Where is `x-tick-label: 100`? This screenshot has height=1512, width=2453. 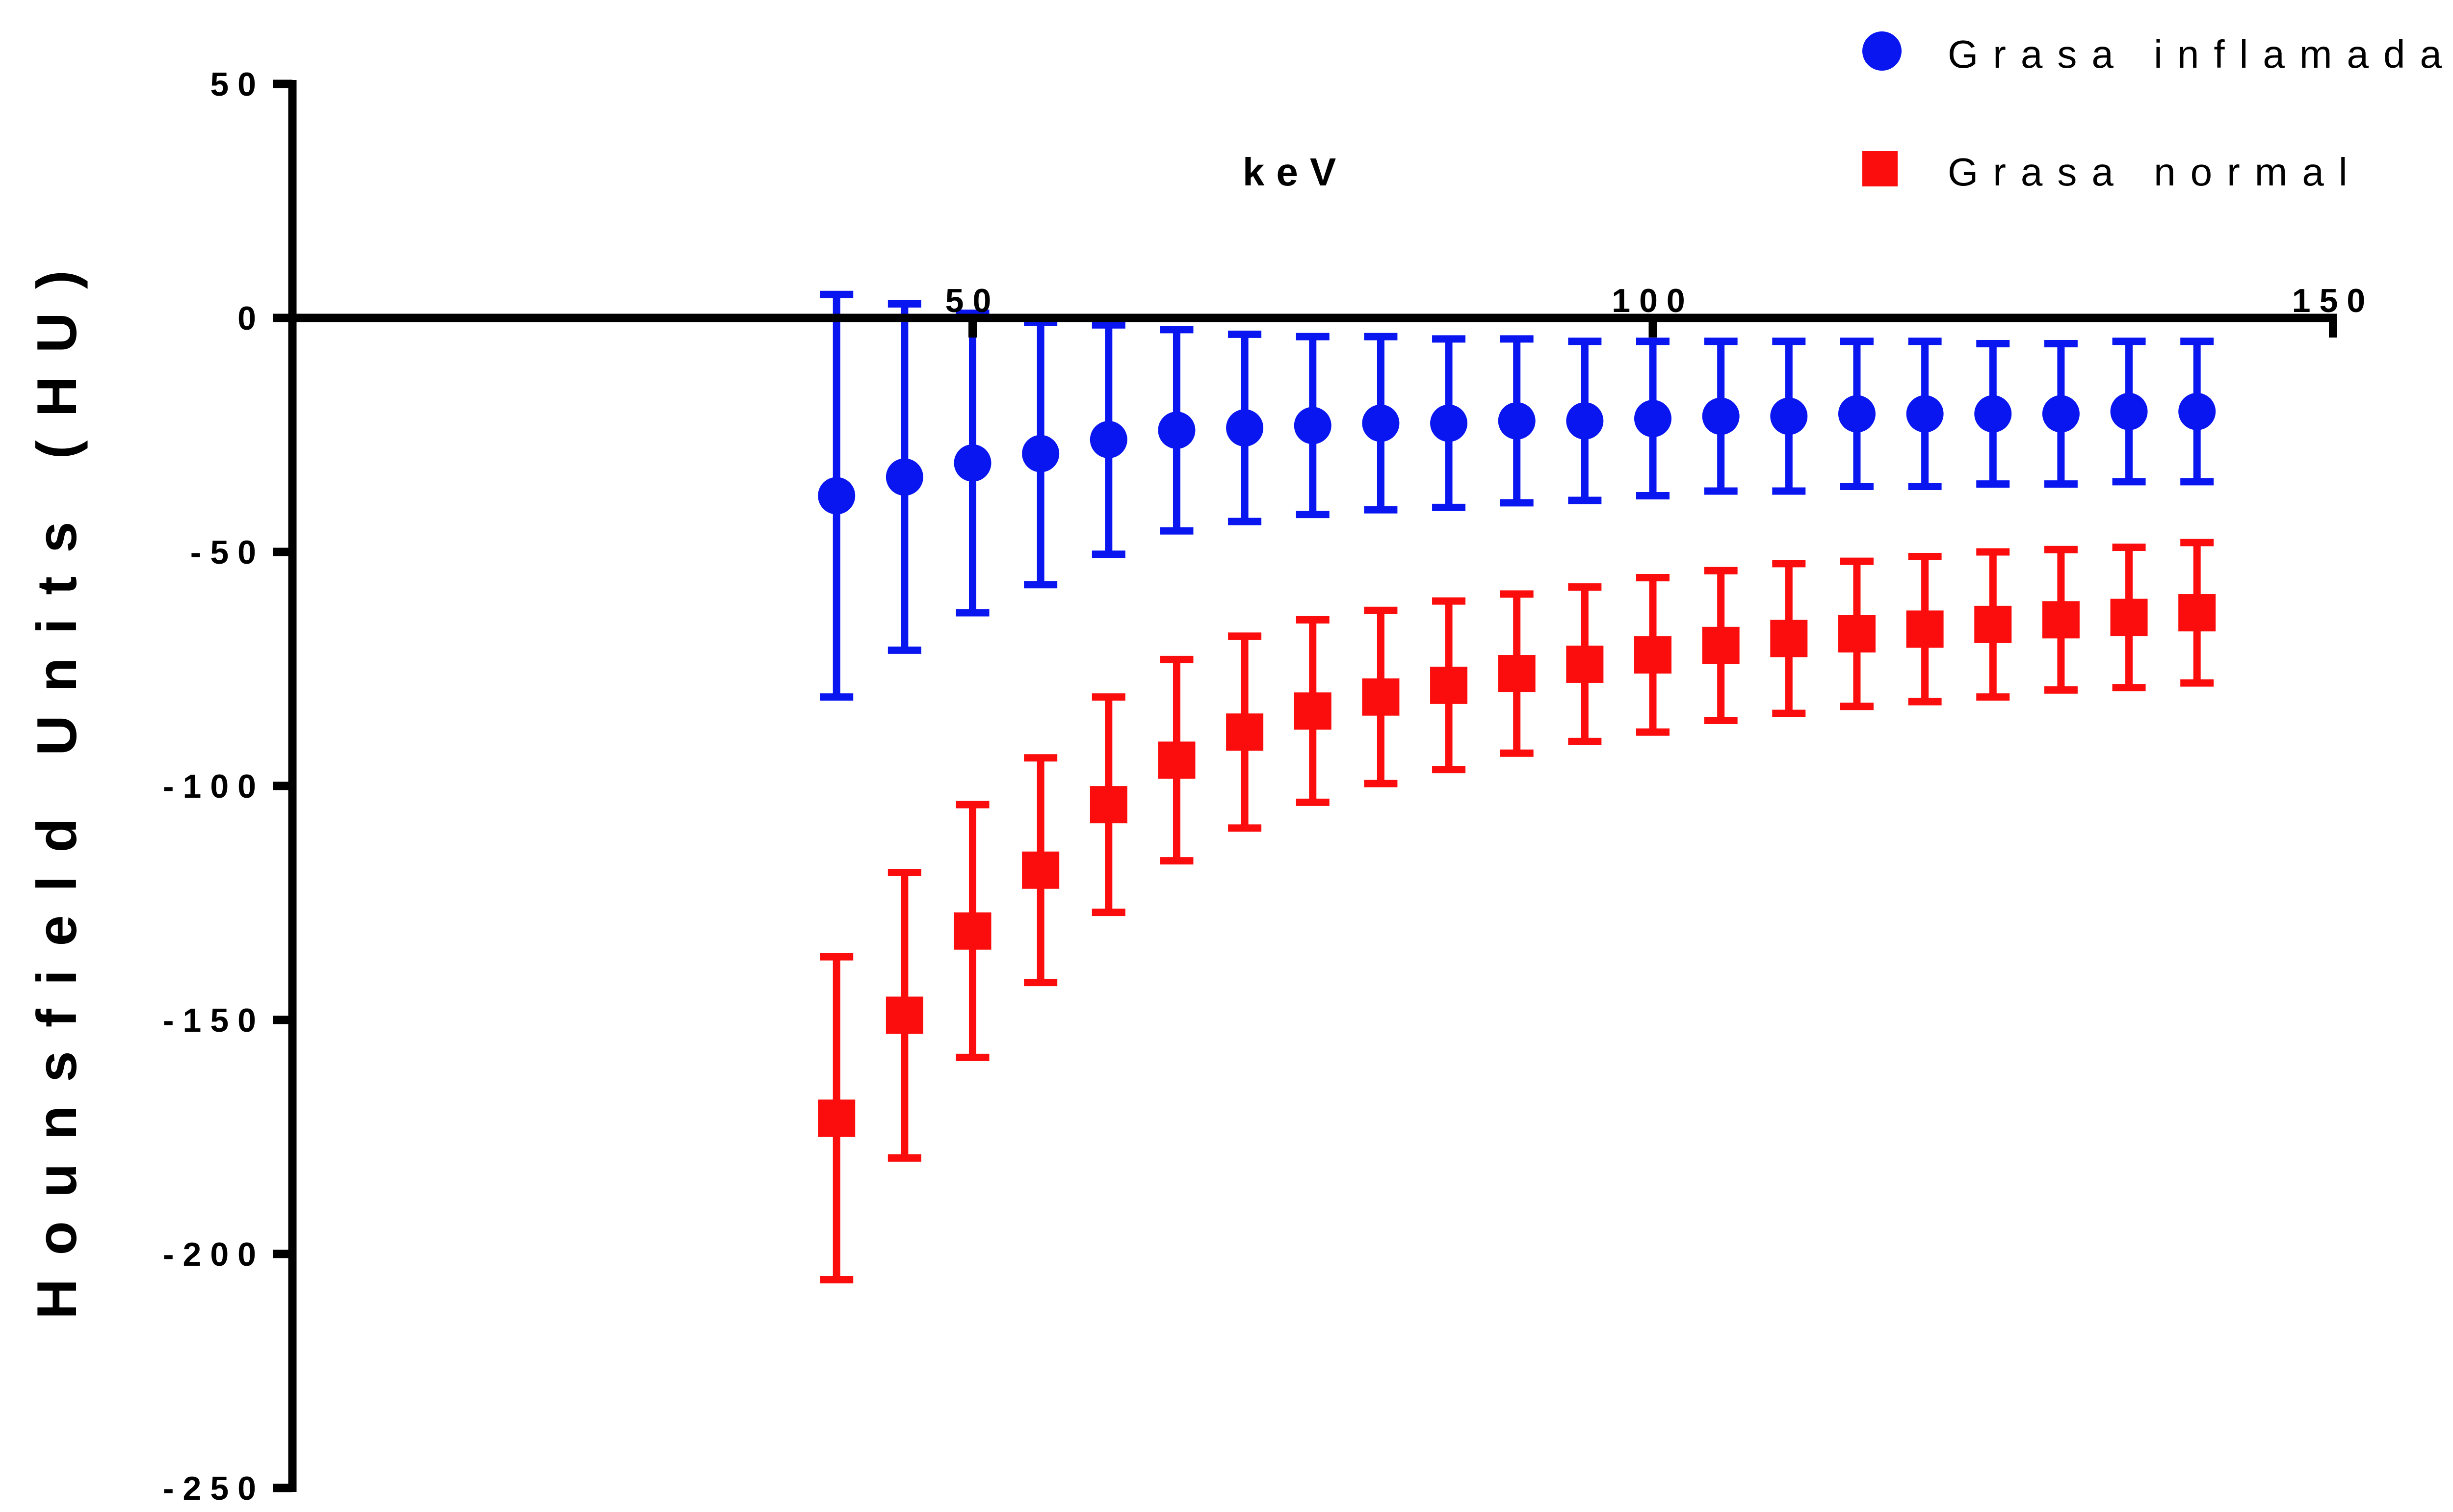 x-tick-label: 100 is located at coordinates (1653, 301).